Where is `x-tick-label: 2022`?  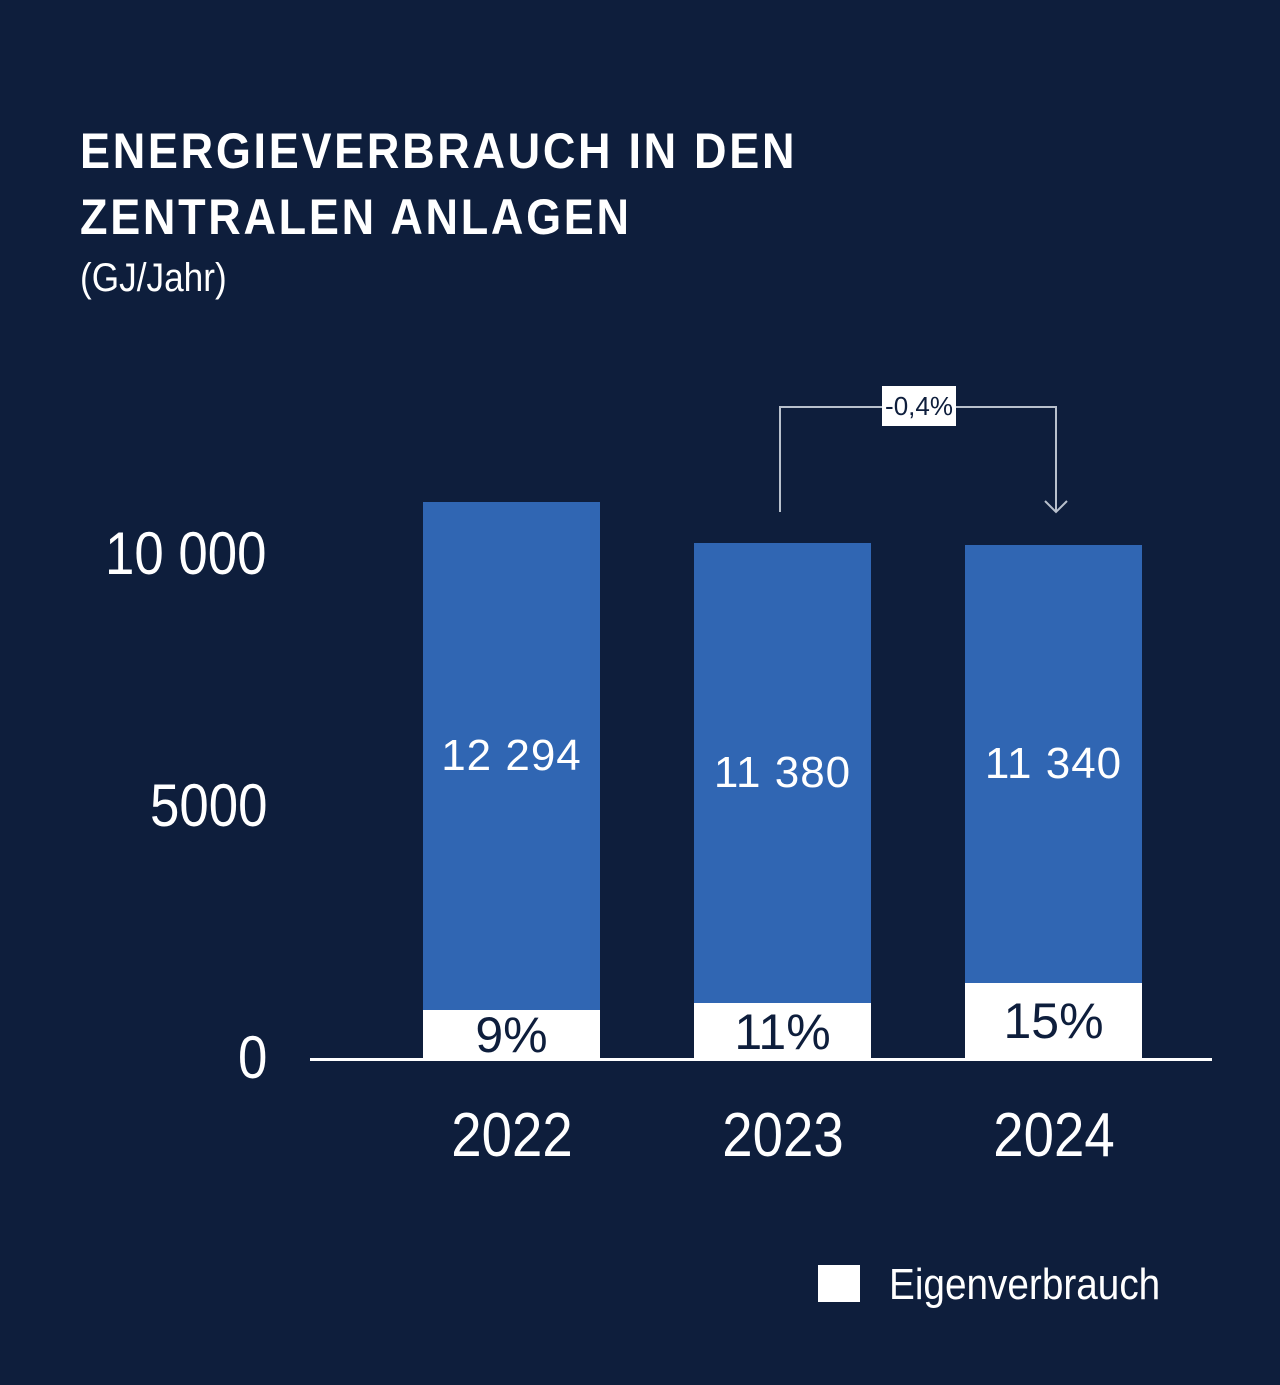 x-tick-label: 2022 is located at coordinates (511, 1135).